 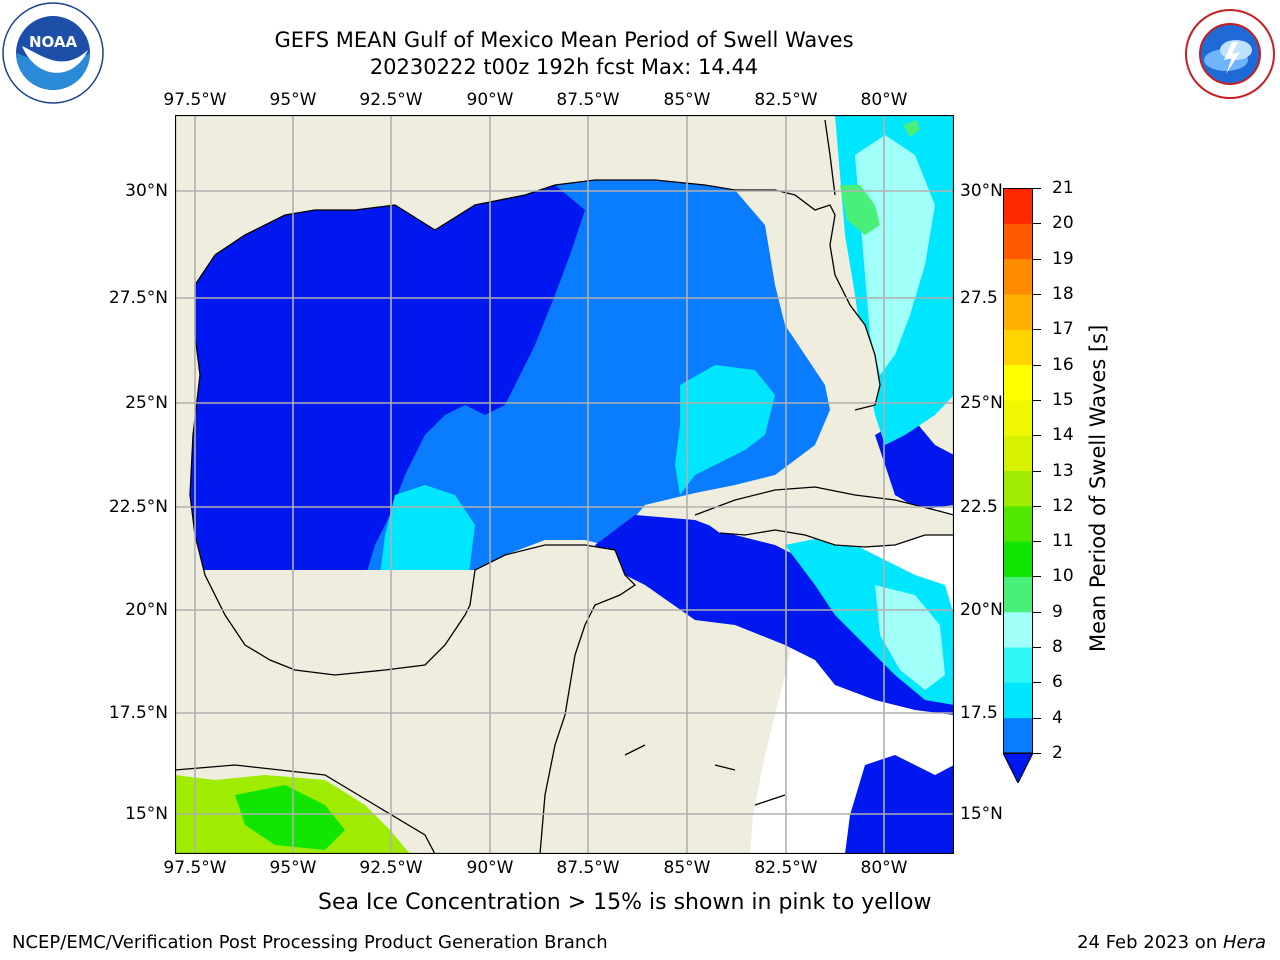 I want to click on colorbar-tick-label: 12, so click(x=1063, y=505).